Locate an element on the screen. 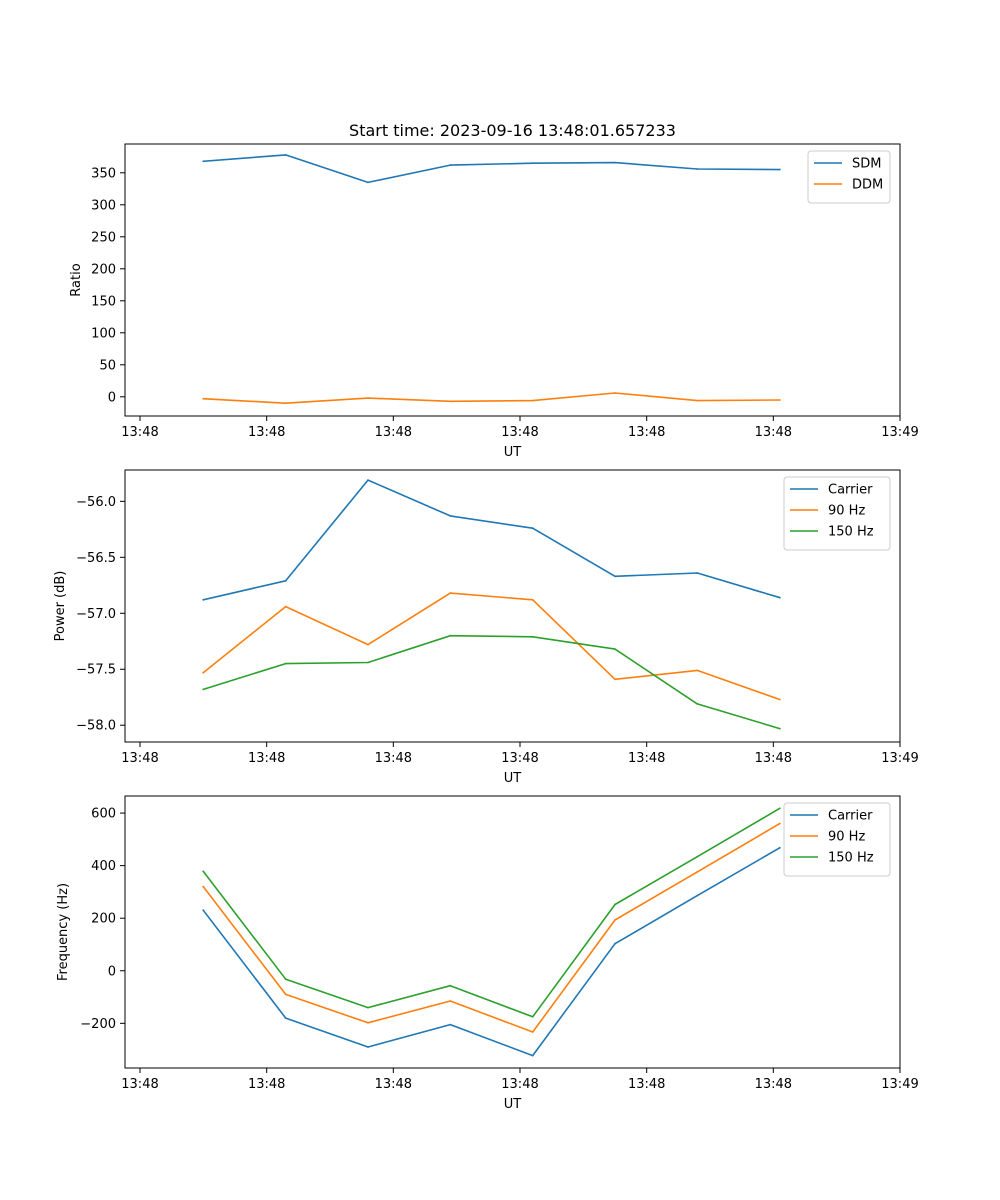  power-x-ticks: 13:48 13:48 13:48 13:48 13:48 13:48 13:49 is located at coordinates (520, 754).